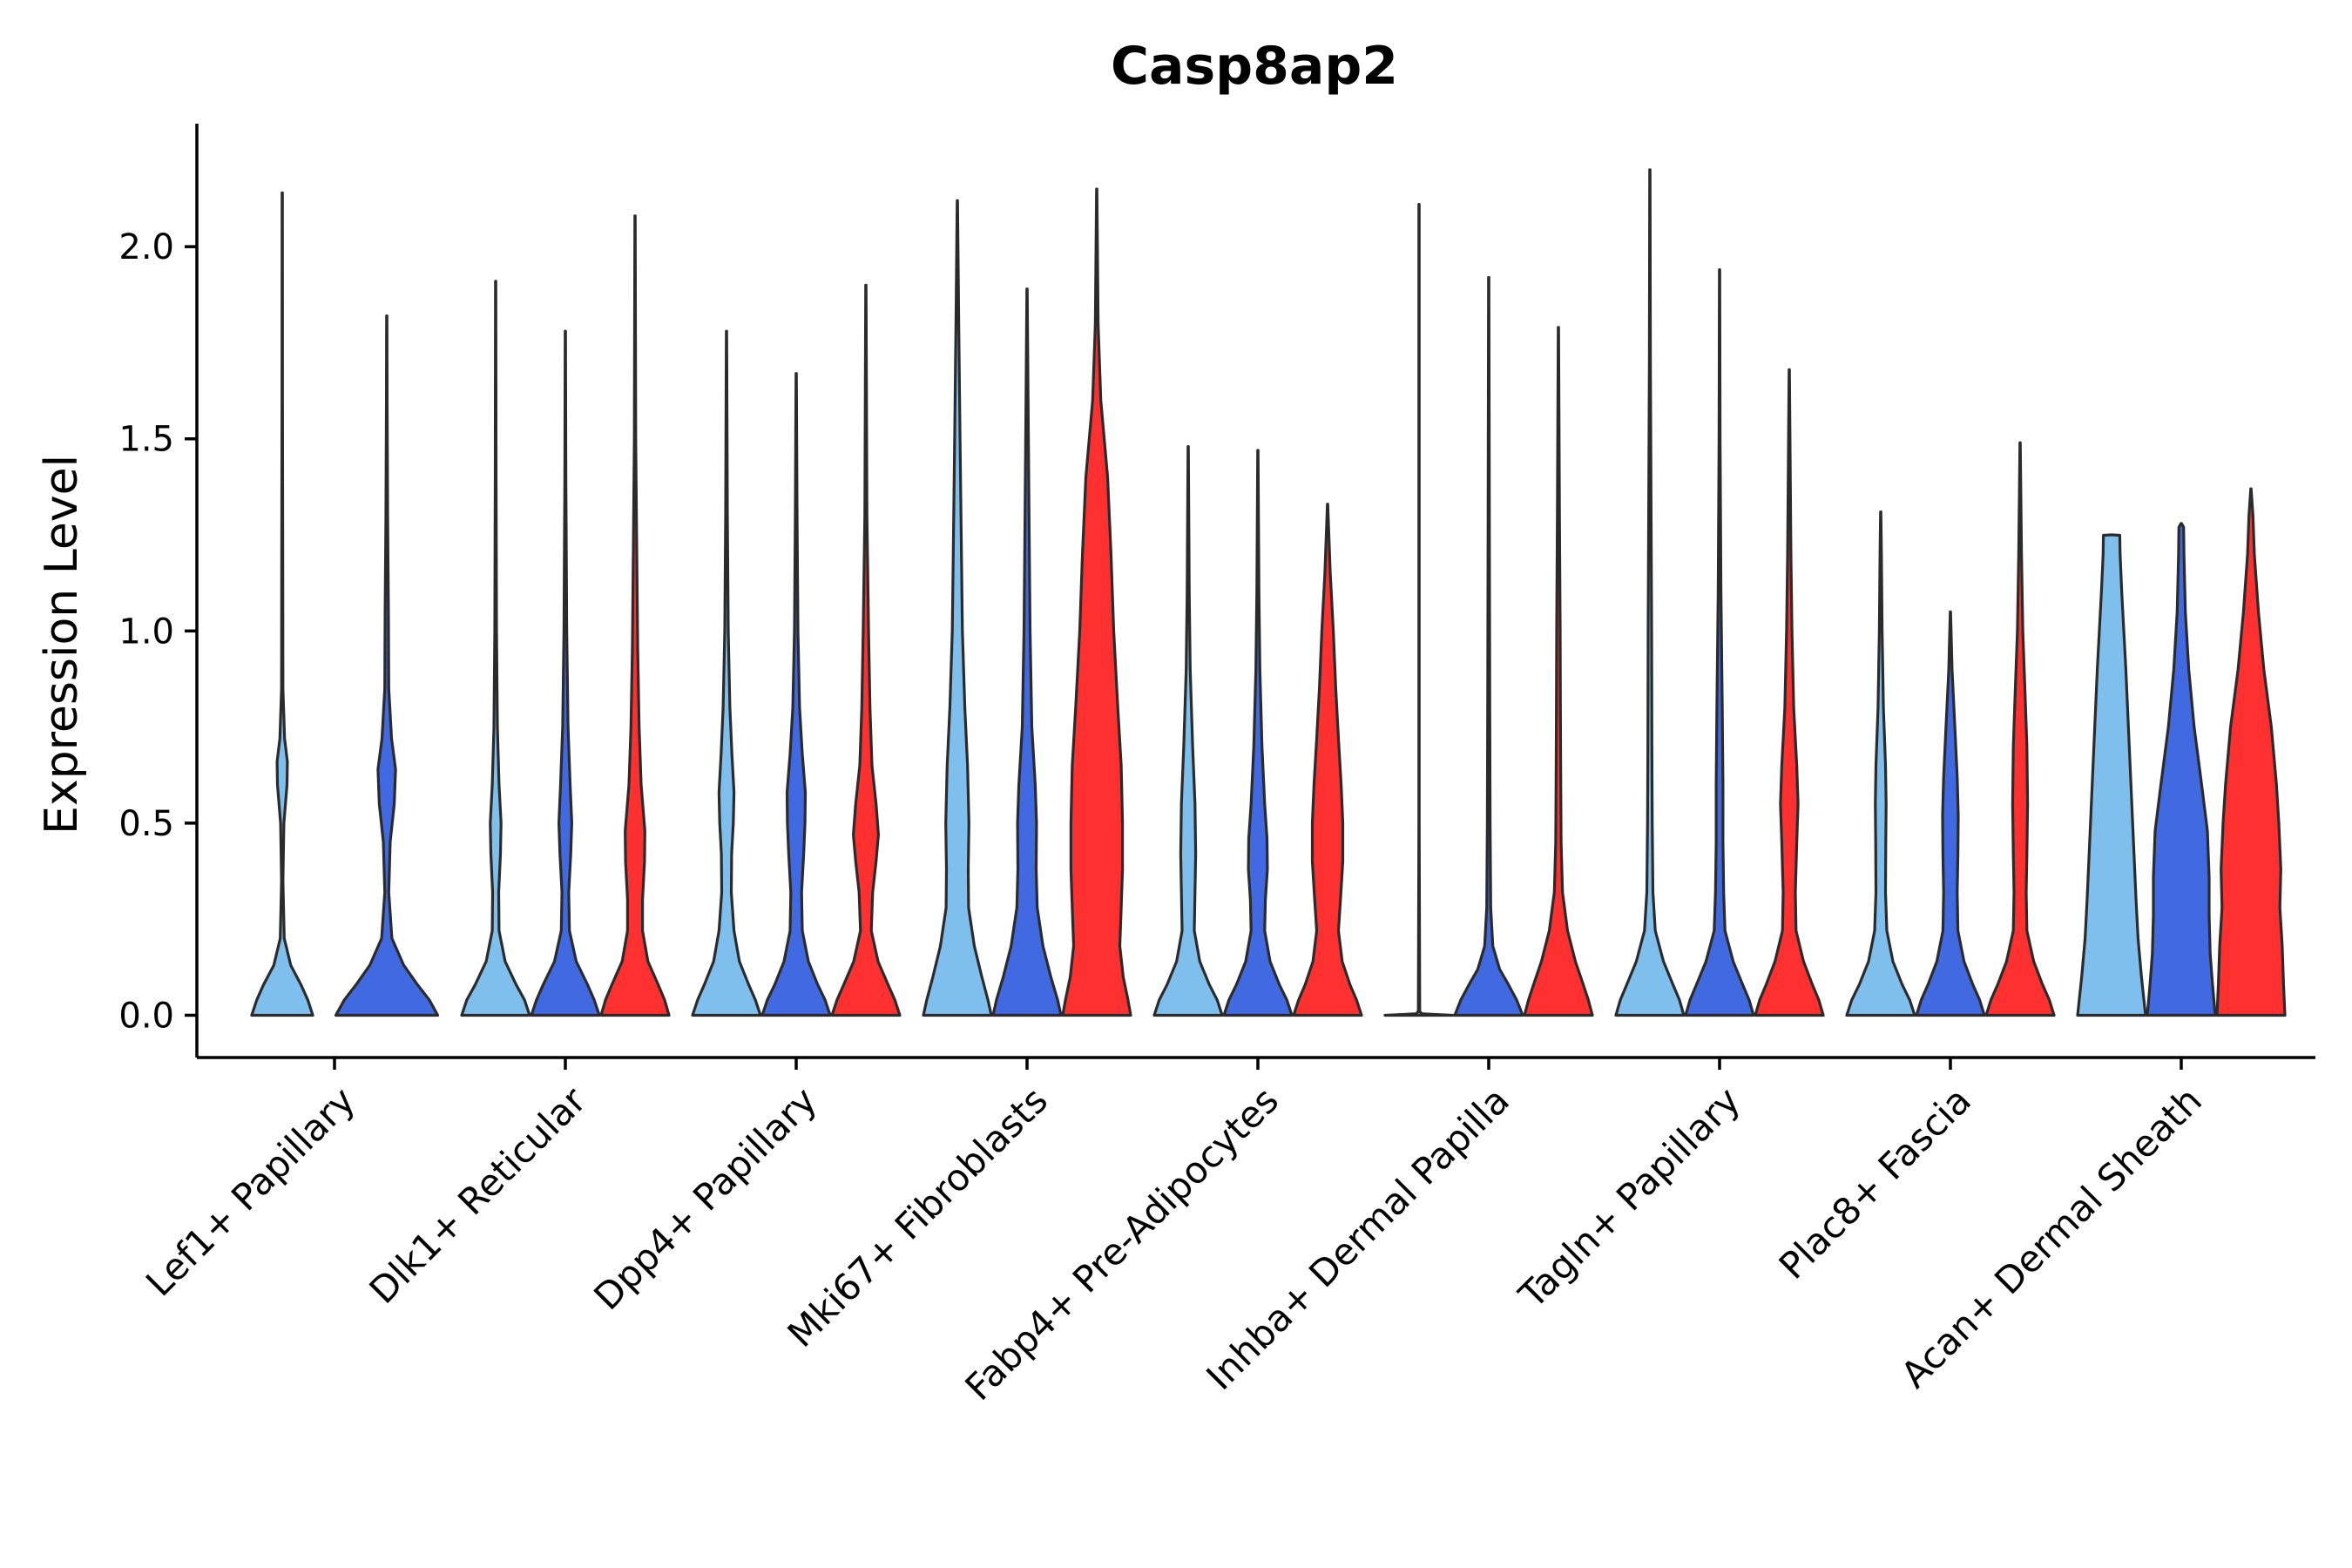 This screenshot has height=1568, width=2352. Describe the element at coordinates (705, 1198) in the screenshot. I see `x-tick-label: Dpp4+ Papillary` at that location.